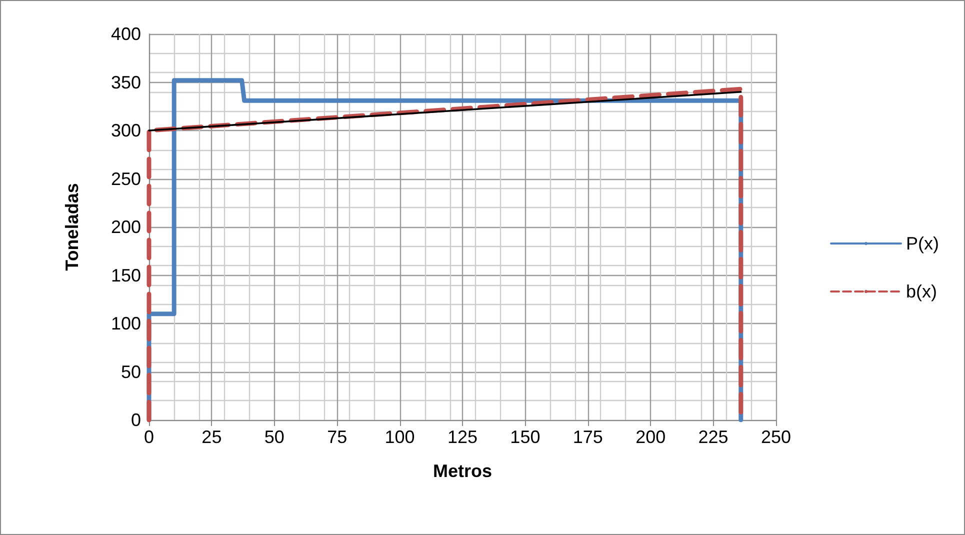  What do you see at coordinates (776, 437) in the screenshot?
I see `x-tick-label: 250` at bounding box center [776, 437].